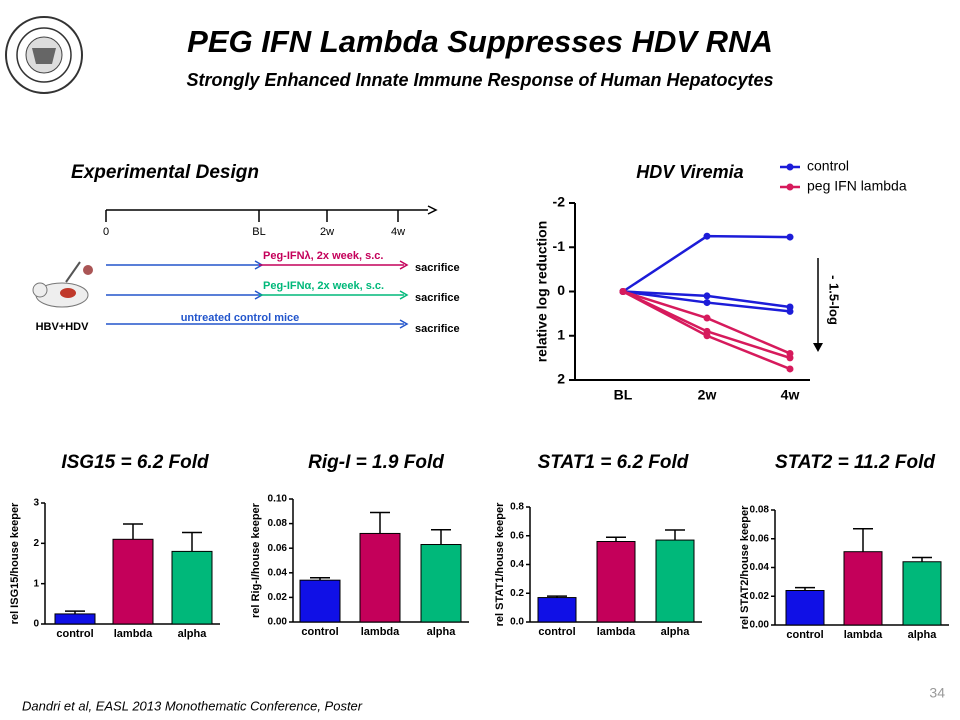  What do you see at coordinates (398, 232) in the screenshot?
I see `timeline-label: 4w` at bounding box center [398, 232].